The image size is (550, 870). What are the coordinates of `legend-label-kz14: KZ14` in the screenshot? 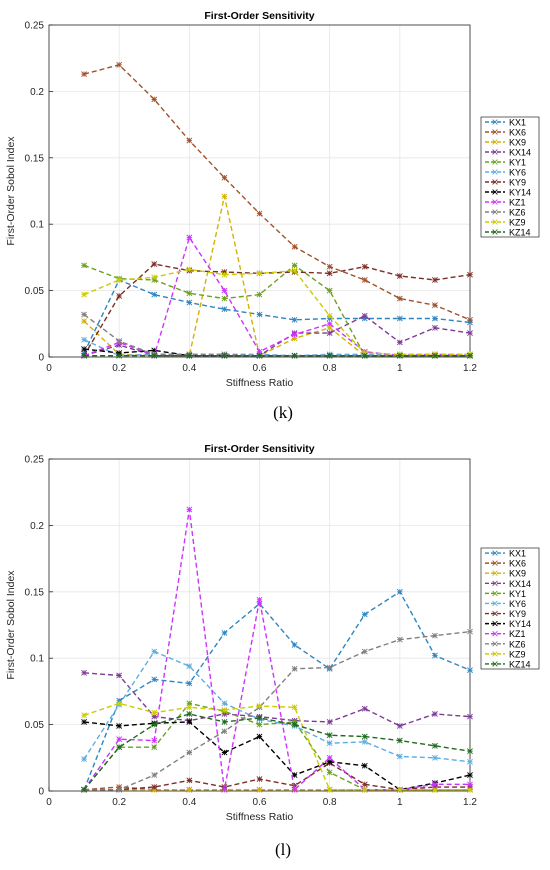 It's located at (520, 233).